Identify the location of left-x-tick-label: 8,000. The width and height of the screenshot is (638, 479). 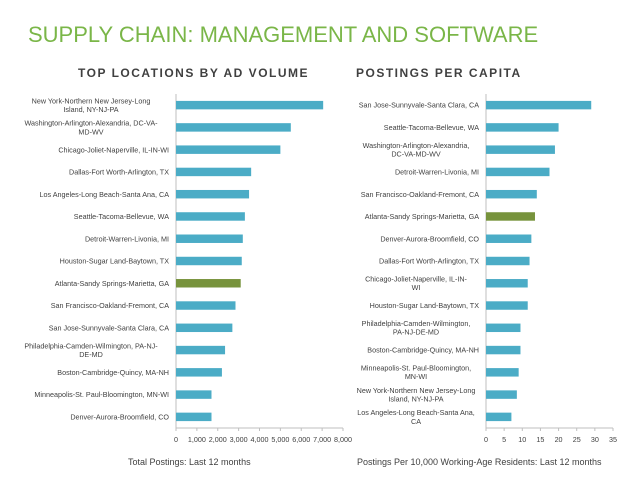
(343, 439).